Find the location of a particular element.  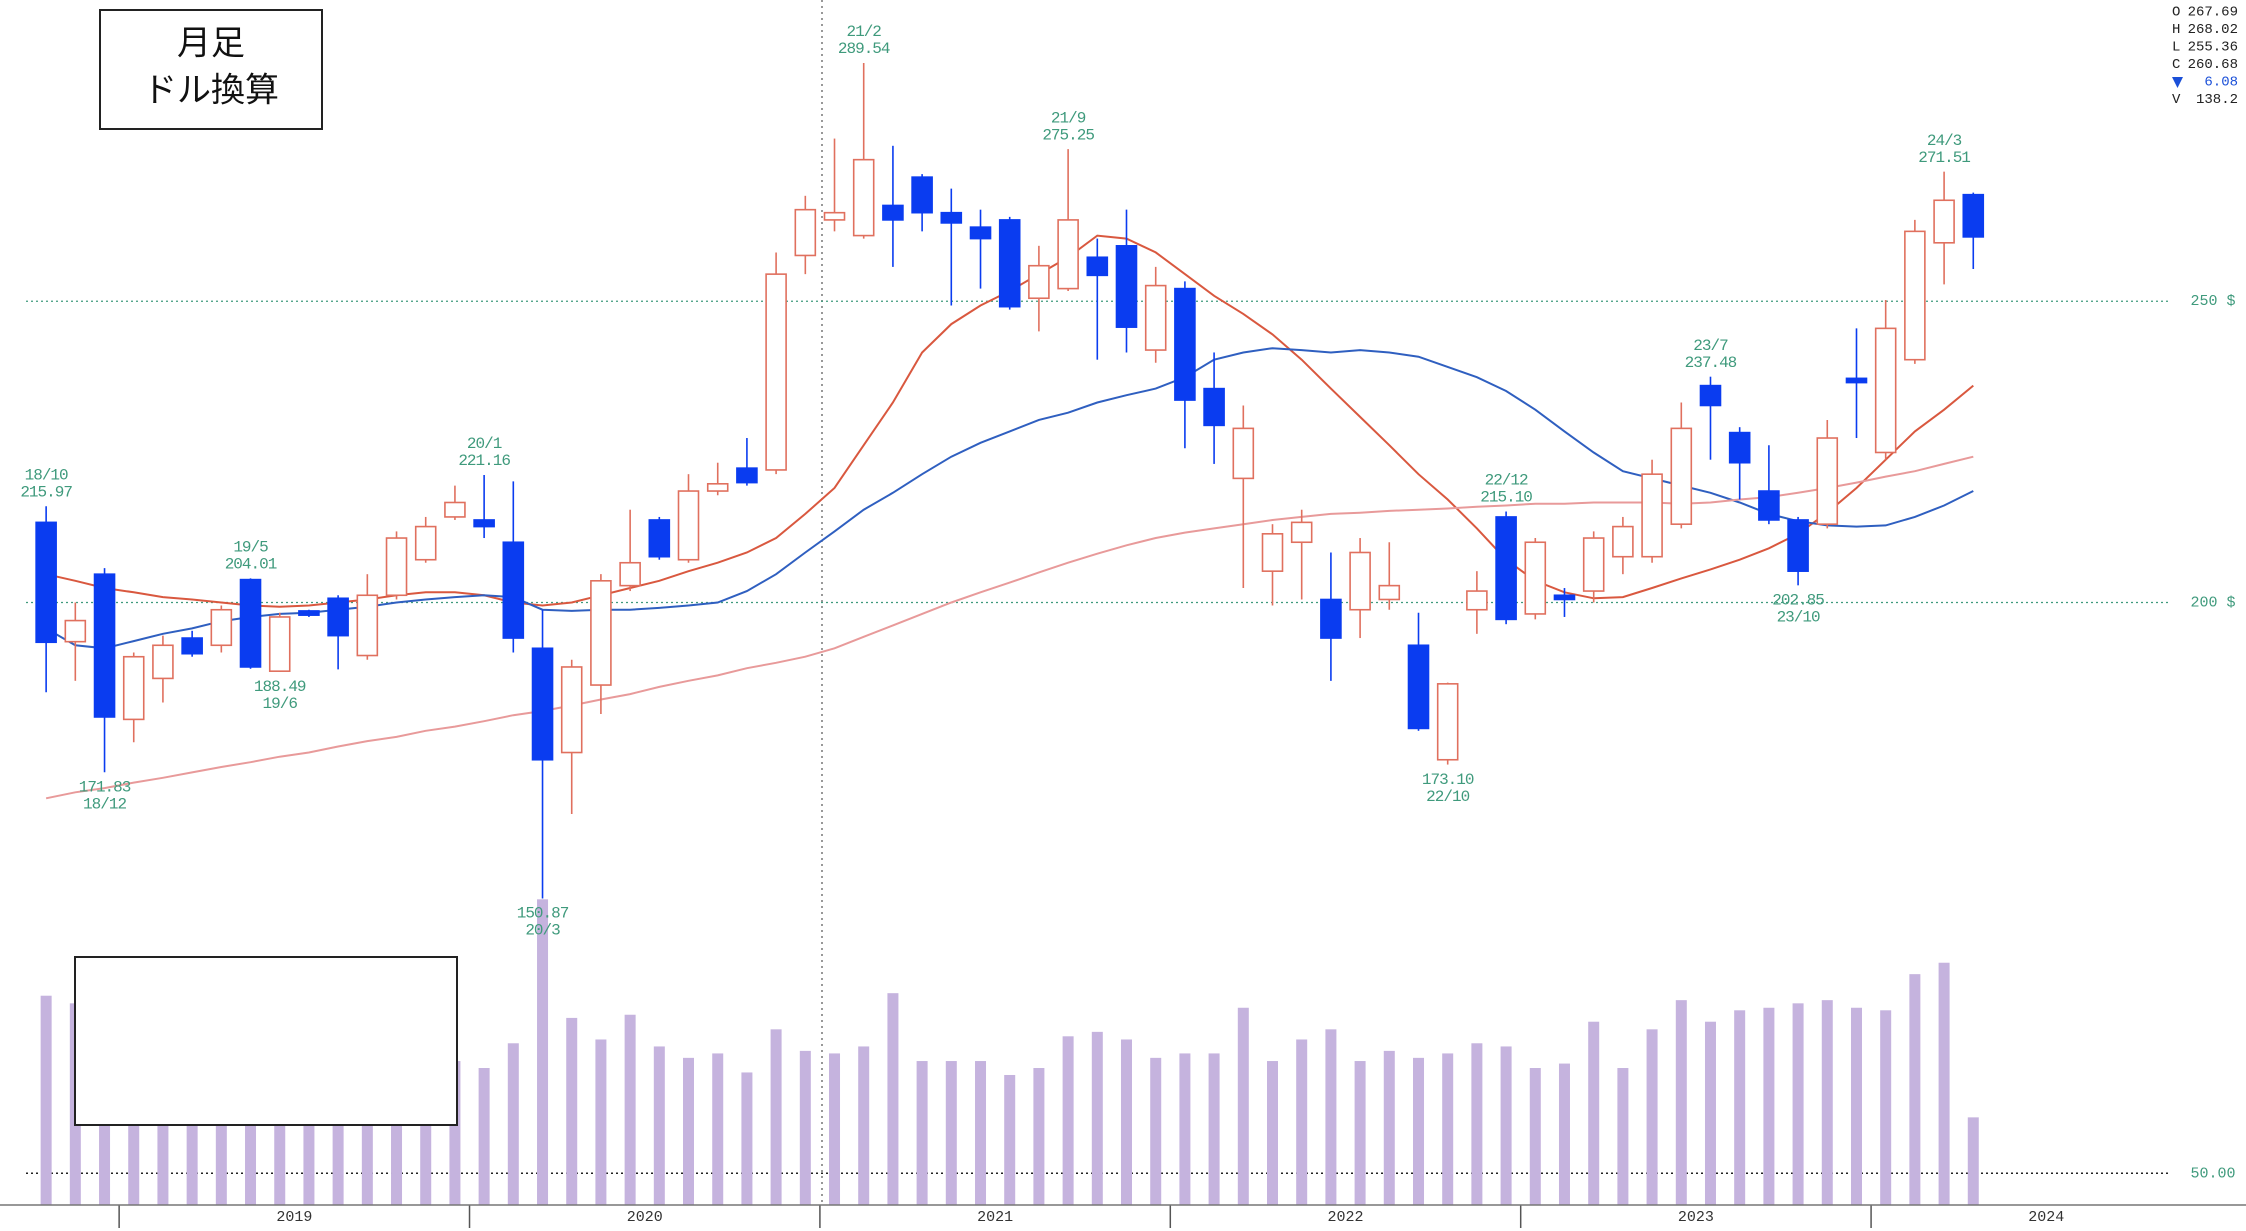

readout-label: C is located at coordinates (2176, 65).